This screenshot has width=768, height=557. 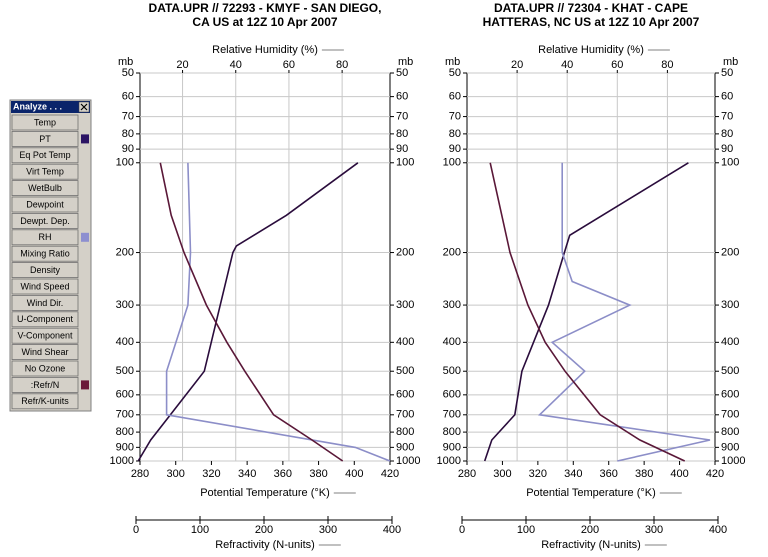 What do you see at coordinates (591, 22) in the screenshot?
I see `chart-title: HATTERAS, NC US at 12Z 10 Apr 2007` at bounding box center [591, 22].